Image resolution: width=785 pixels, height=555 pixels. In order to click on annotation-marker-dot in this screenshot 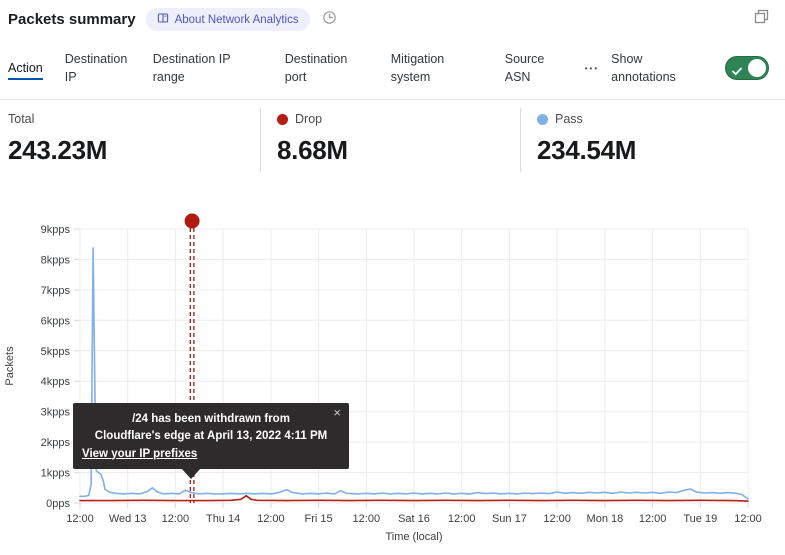, I will do `click(192, 221)`.